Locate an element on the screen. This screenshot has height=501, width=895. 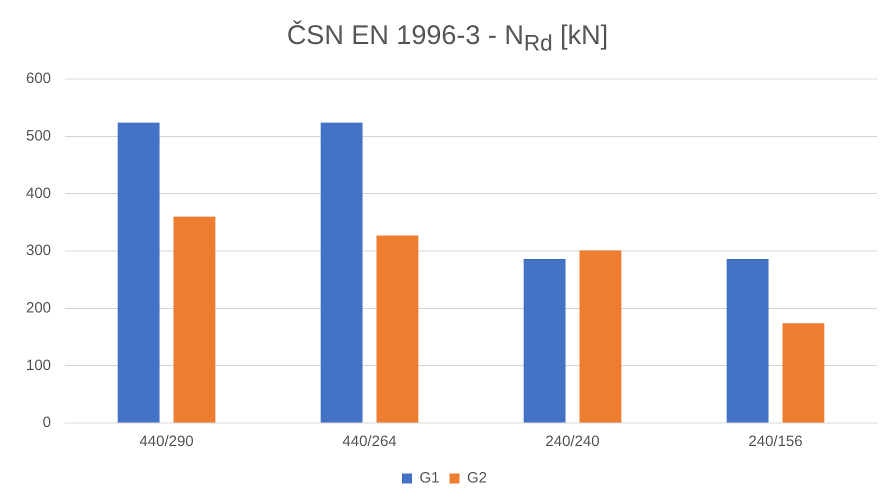
y-tick-label: 100 is located at coordinates (39, 365).